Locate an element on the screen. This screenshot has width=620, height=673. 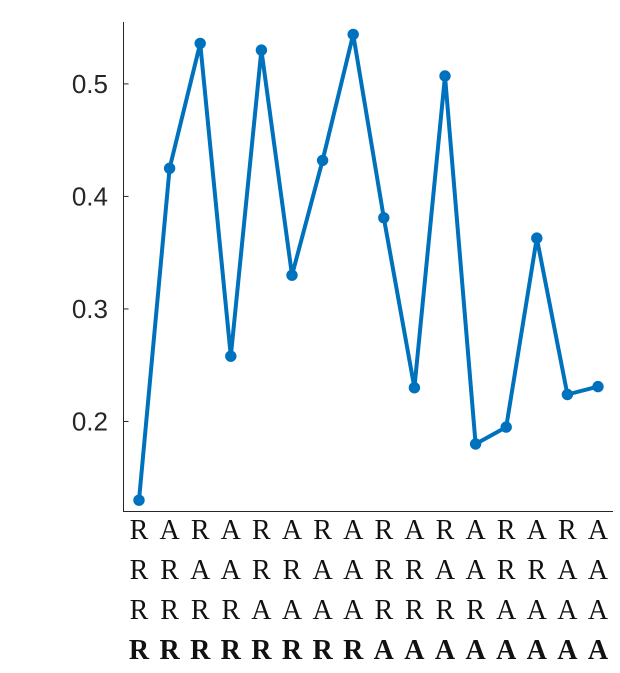
y-tick-label: 0.2 is located at coordinates (90, 421).